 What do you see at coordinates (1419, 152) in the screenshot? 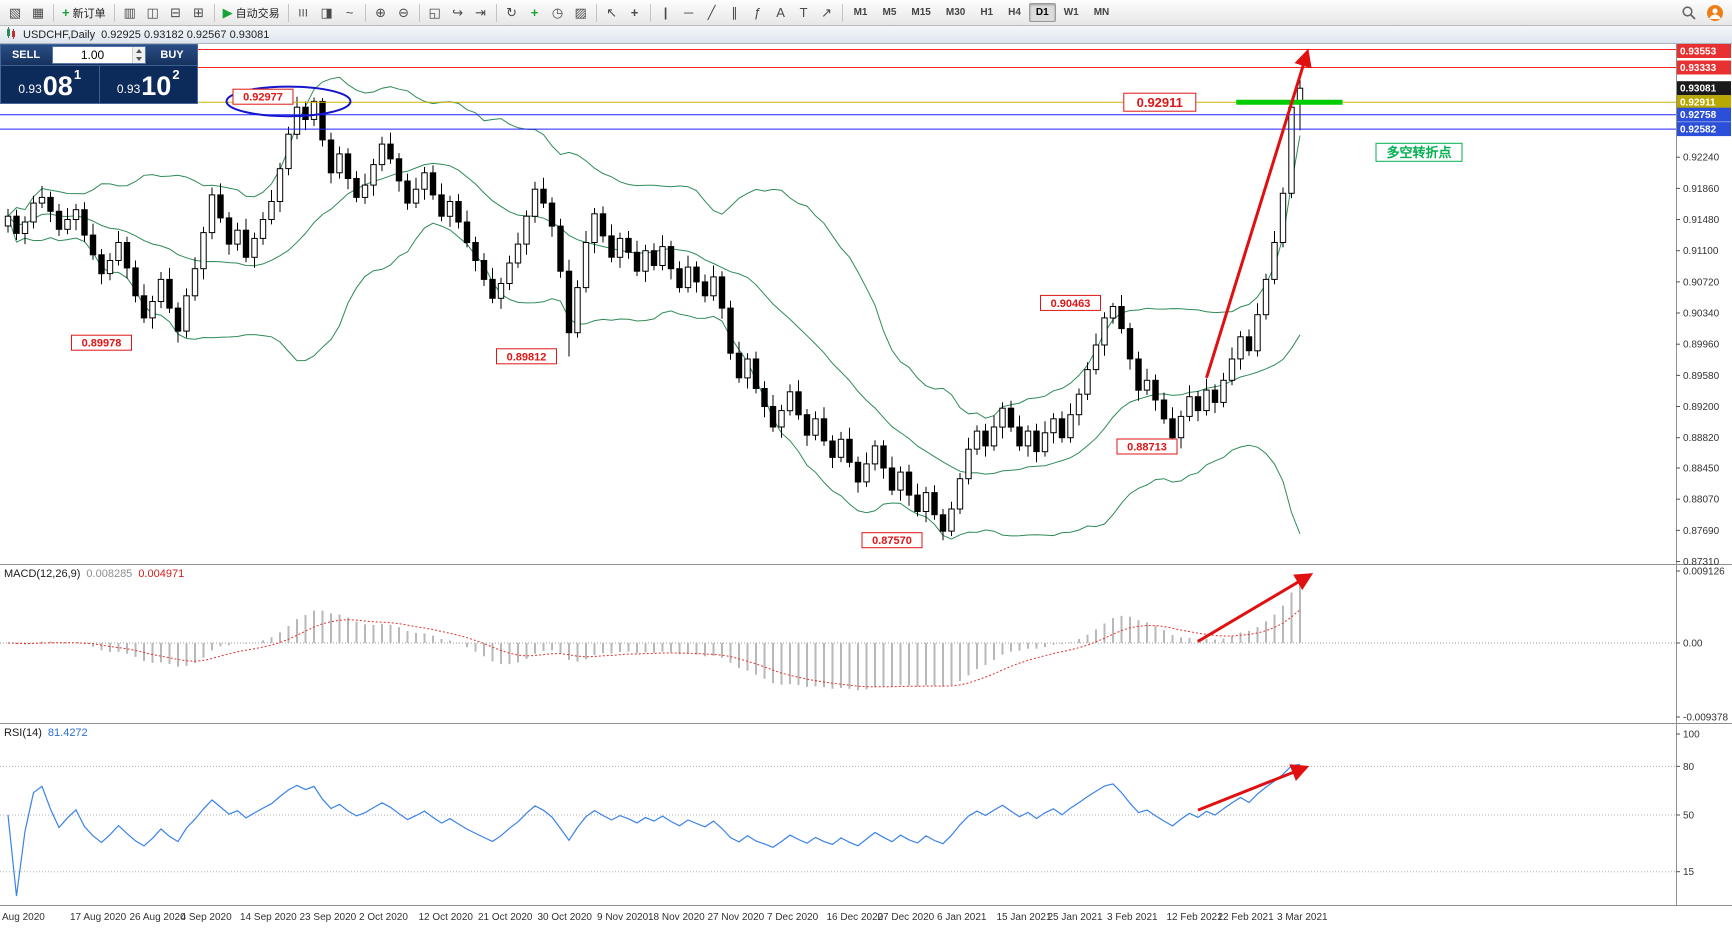
I see `cn-annotation-label: 多空转折点` at bounding box center [1419, 152].